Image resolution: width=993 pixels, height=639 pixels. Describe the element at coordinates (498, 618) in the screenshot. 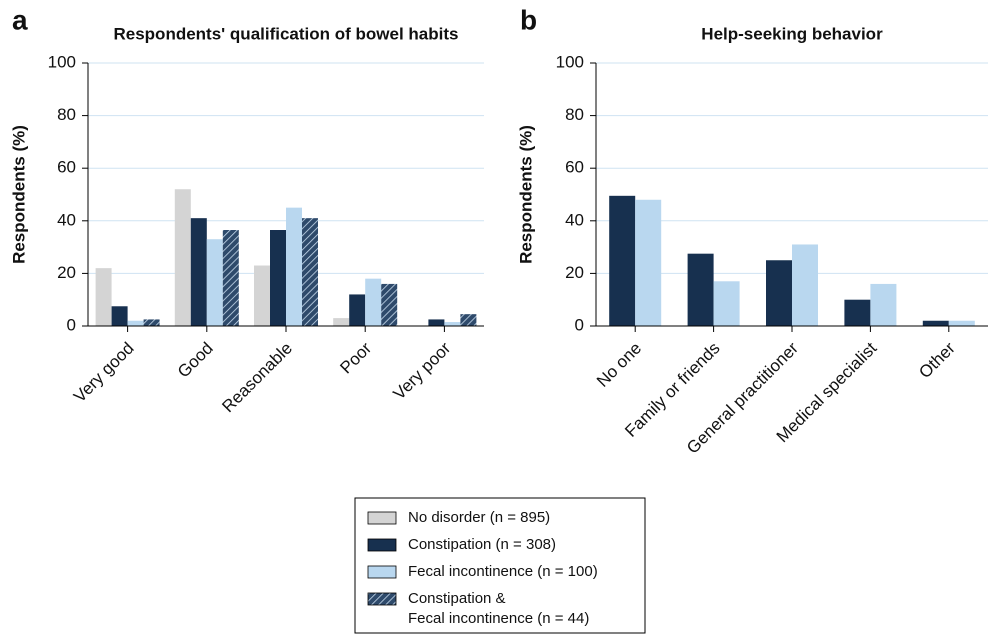

I see `legend-label-line: Fecal incontinence (n = 44)` at that location.